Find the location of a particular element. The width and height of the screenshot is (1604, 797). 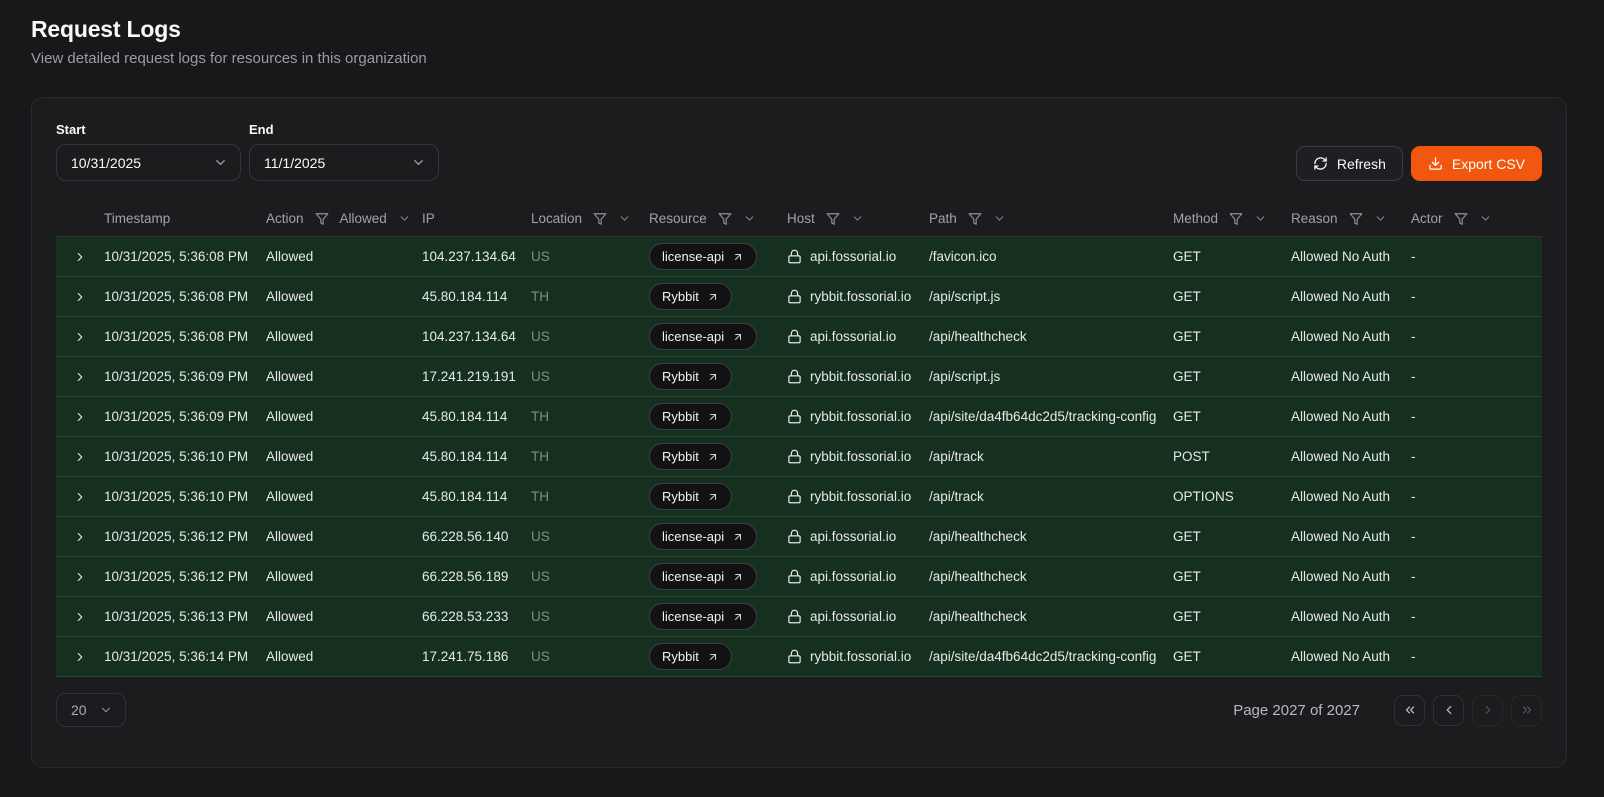

cell-method: GET is located at coordinates (1187, 376).